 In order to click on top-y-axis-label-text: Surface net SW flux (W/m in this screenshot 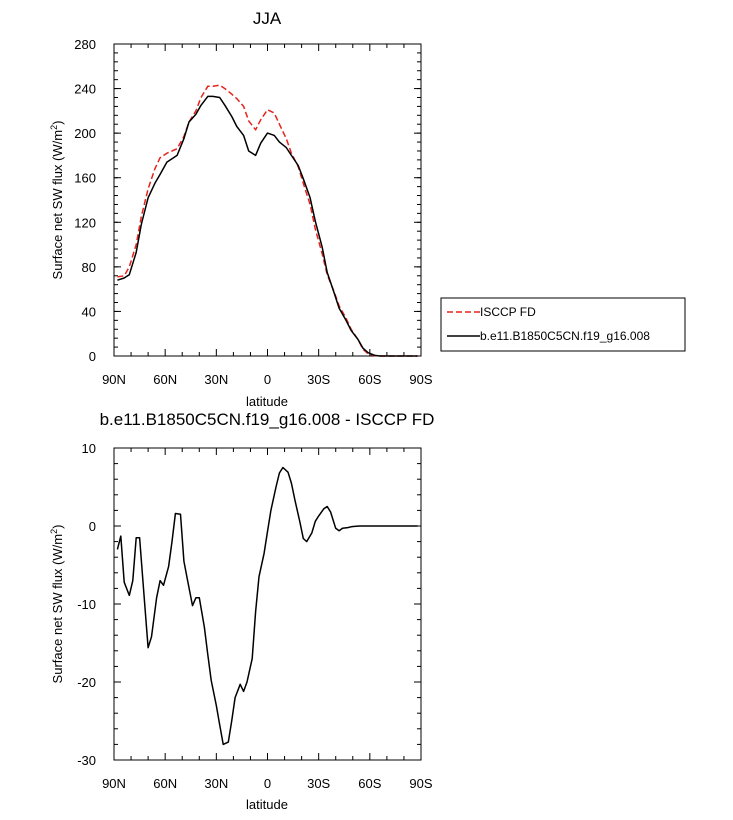, I will do `click(57, 205)`.